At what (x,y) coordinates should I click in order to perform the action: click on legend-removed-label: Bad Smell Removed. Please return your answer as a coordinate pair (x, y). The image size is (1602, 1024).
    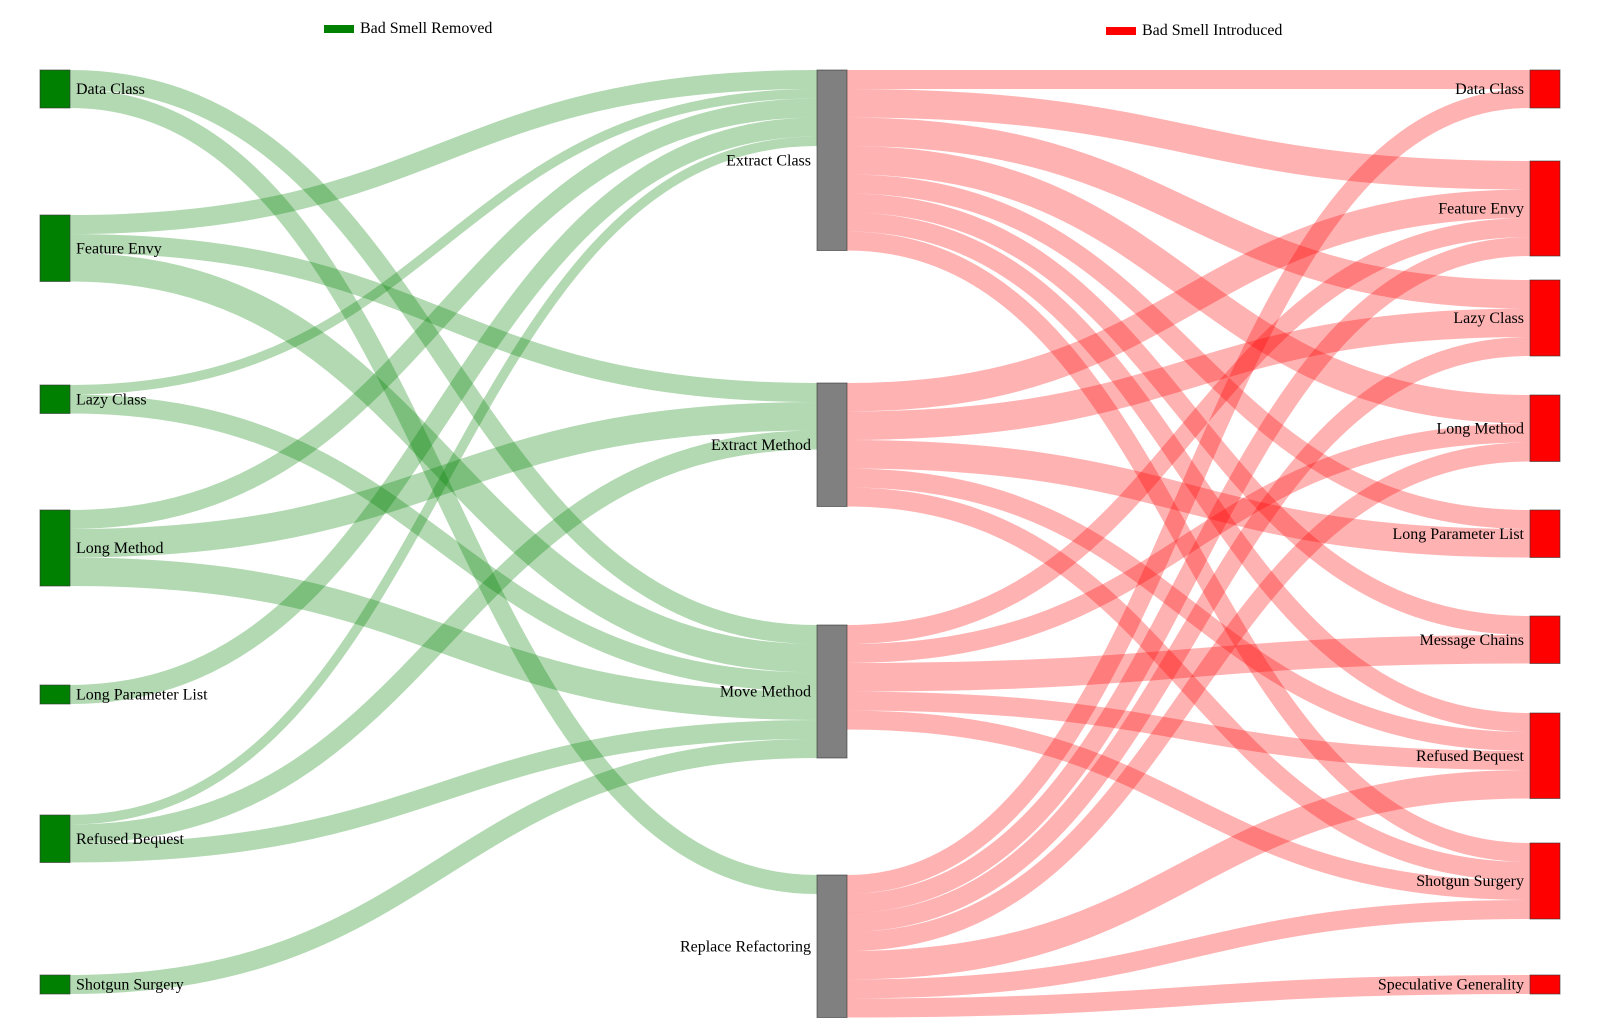
    Looking at the image, I should click on (426, 28).